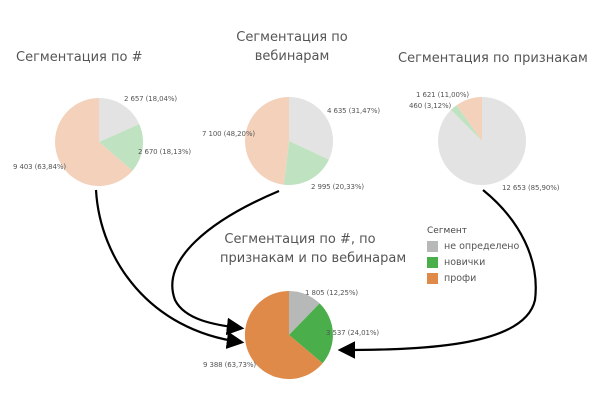 The image size is (600, 410). I want to click on title-by-webinars-line1: Сегментация по, so click(292, 37).